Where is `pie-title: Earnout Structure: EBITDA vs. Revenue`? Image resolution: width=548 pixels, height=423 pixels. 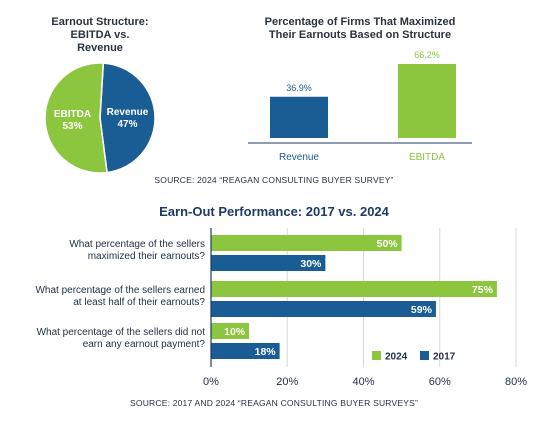 pie-title: Earnout Structure: EBITDA vs. Revenue is located at coordinates (100, 35).